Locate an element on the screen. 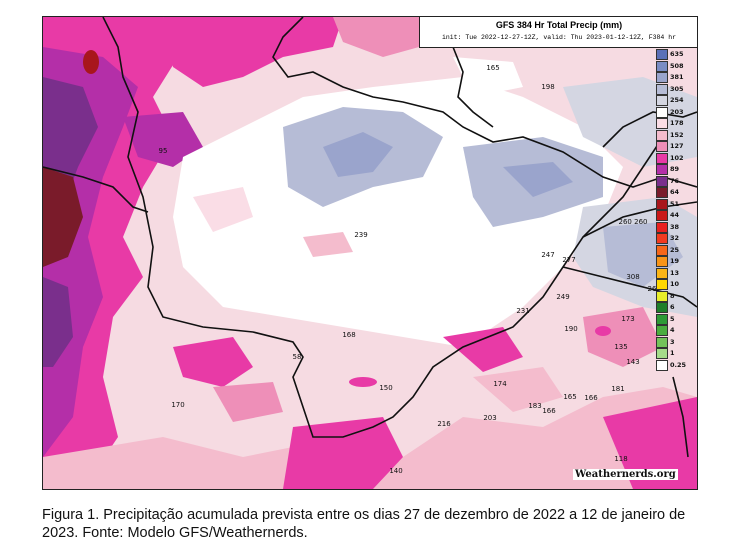 The width and height of the screenshot is (730, 557). legend-entry: 381 is located at coordinates (675, 78).